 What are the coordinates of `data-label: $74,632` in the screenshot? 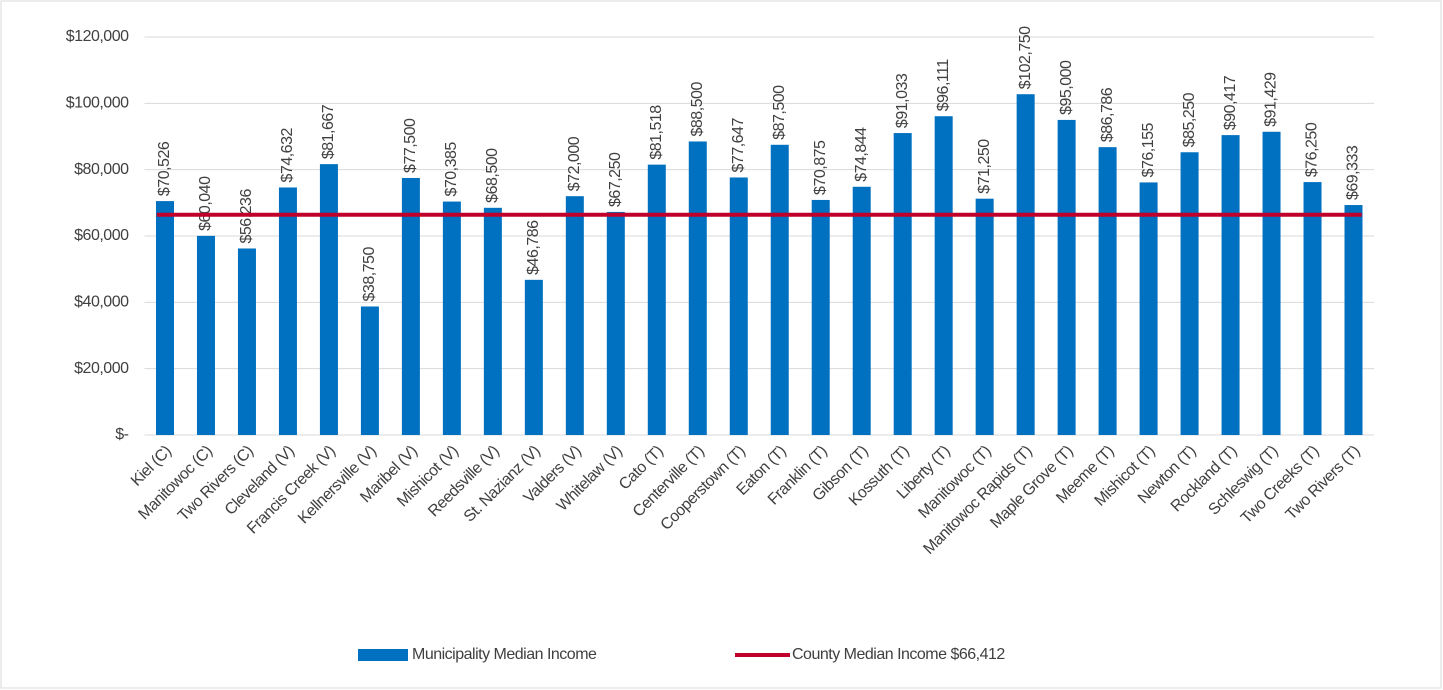 It's located at (287, 155).